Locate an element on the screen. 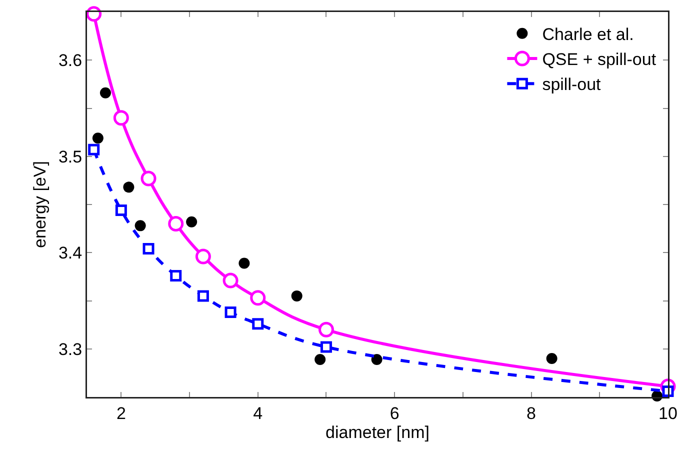 The width and height of the screenshot is (684, 457). x-tick-label: 6 is located at coordinates (395, 413).